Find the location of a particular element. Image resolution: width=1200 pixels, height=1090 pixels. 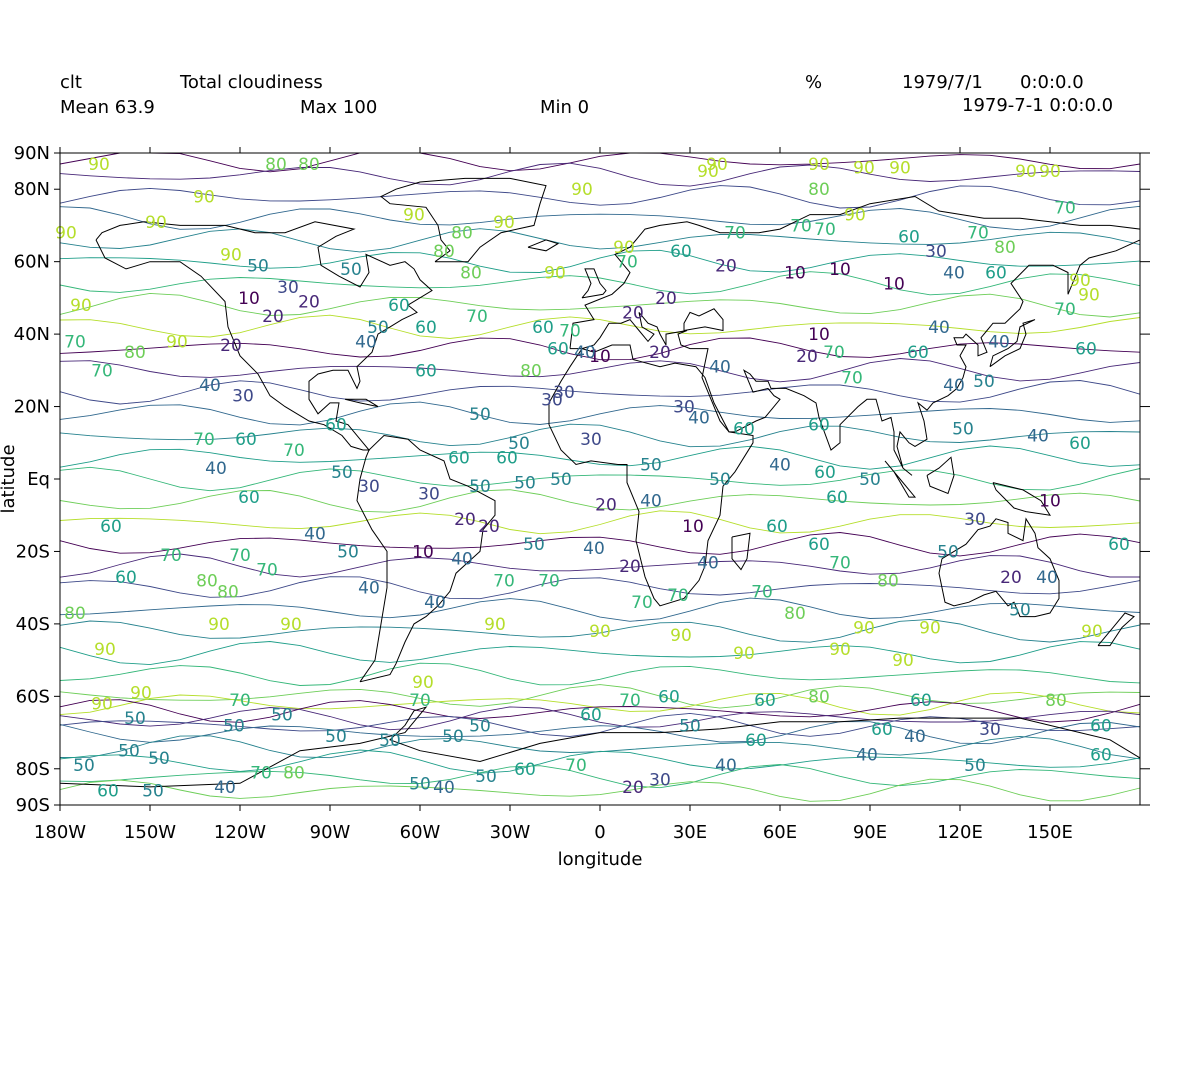

x-tick-label: 90W is located at coordinates (330, 832).